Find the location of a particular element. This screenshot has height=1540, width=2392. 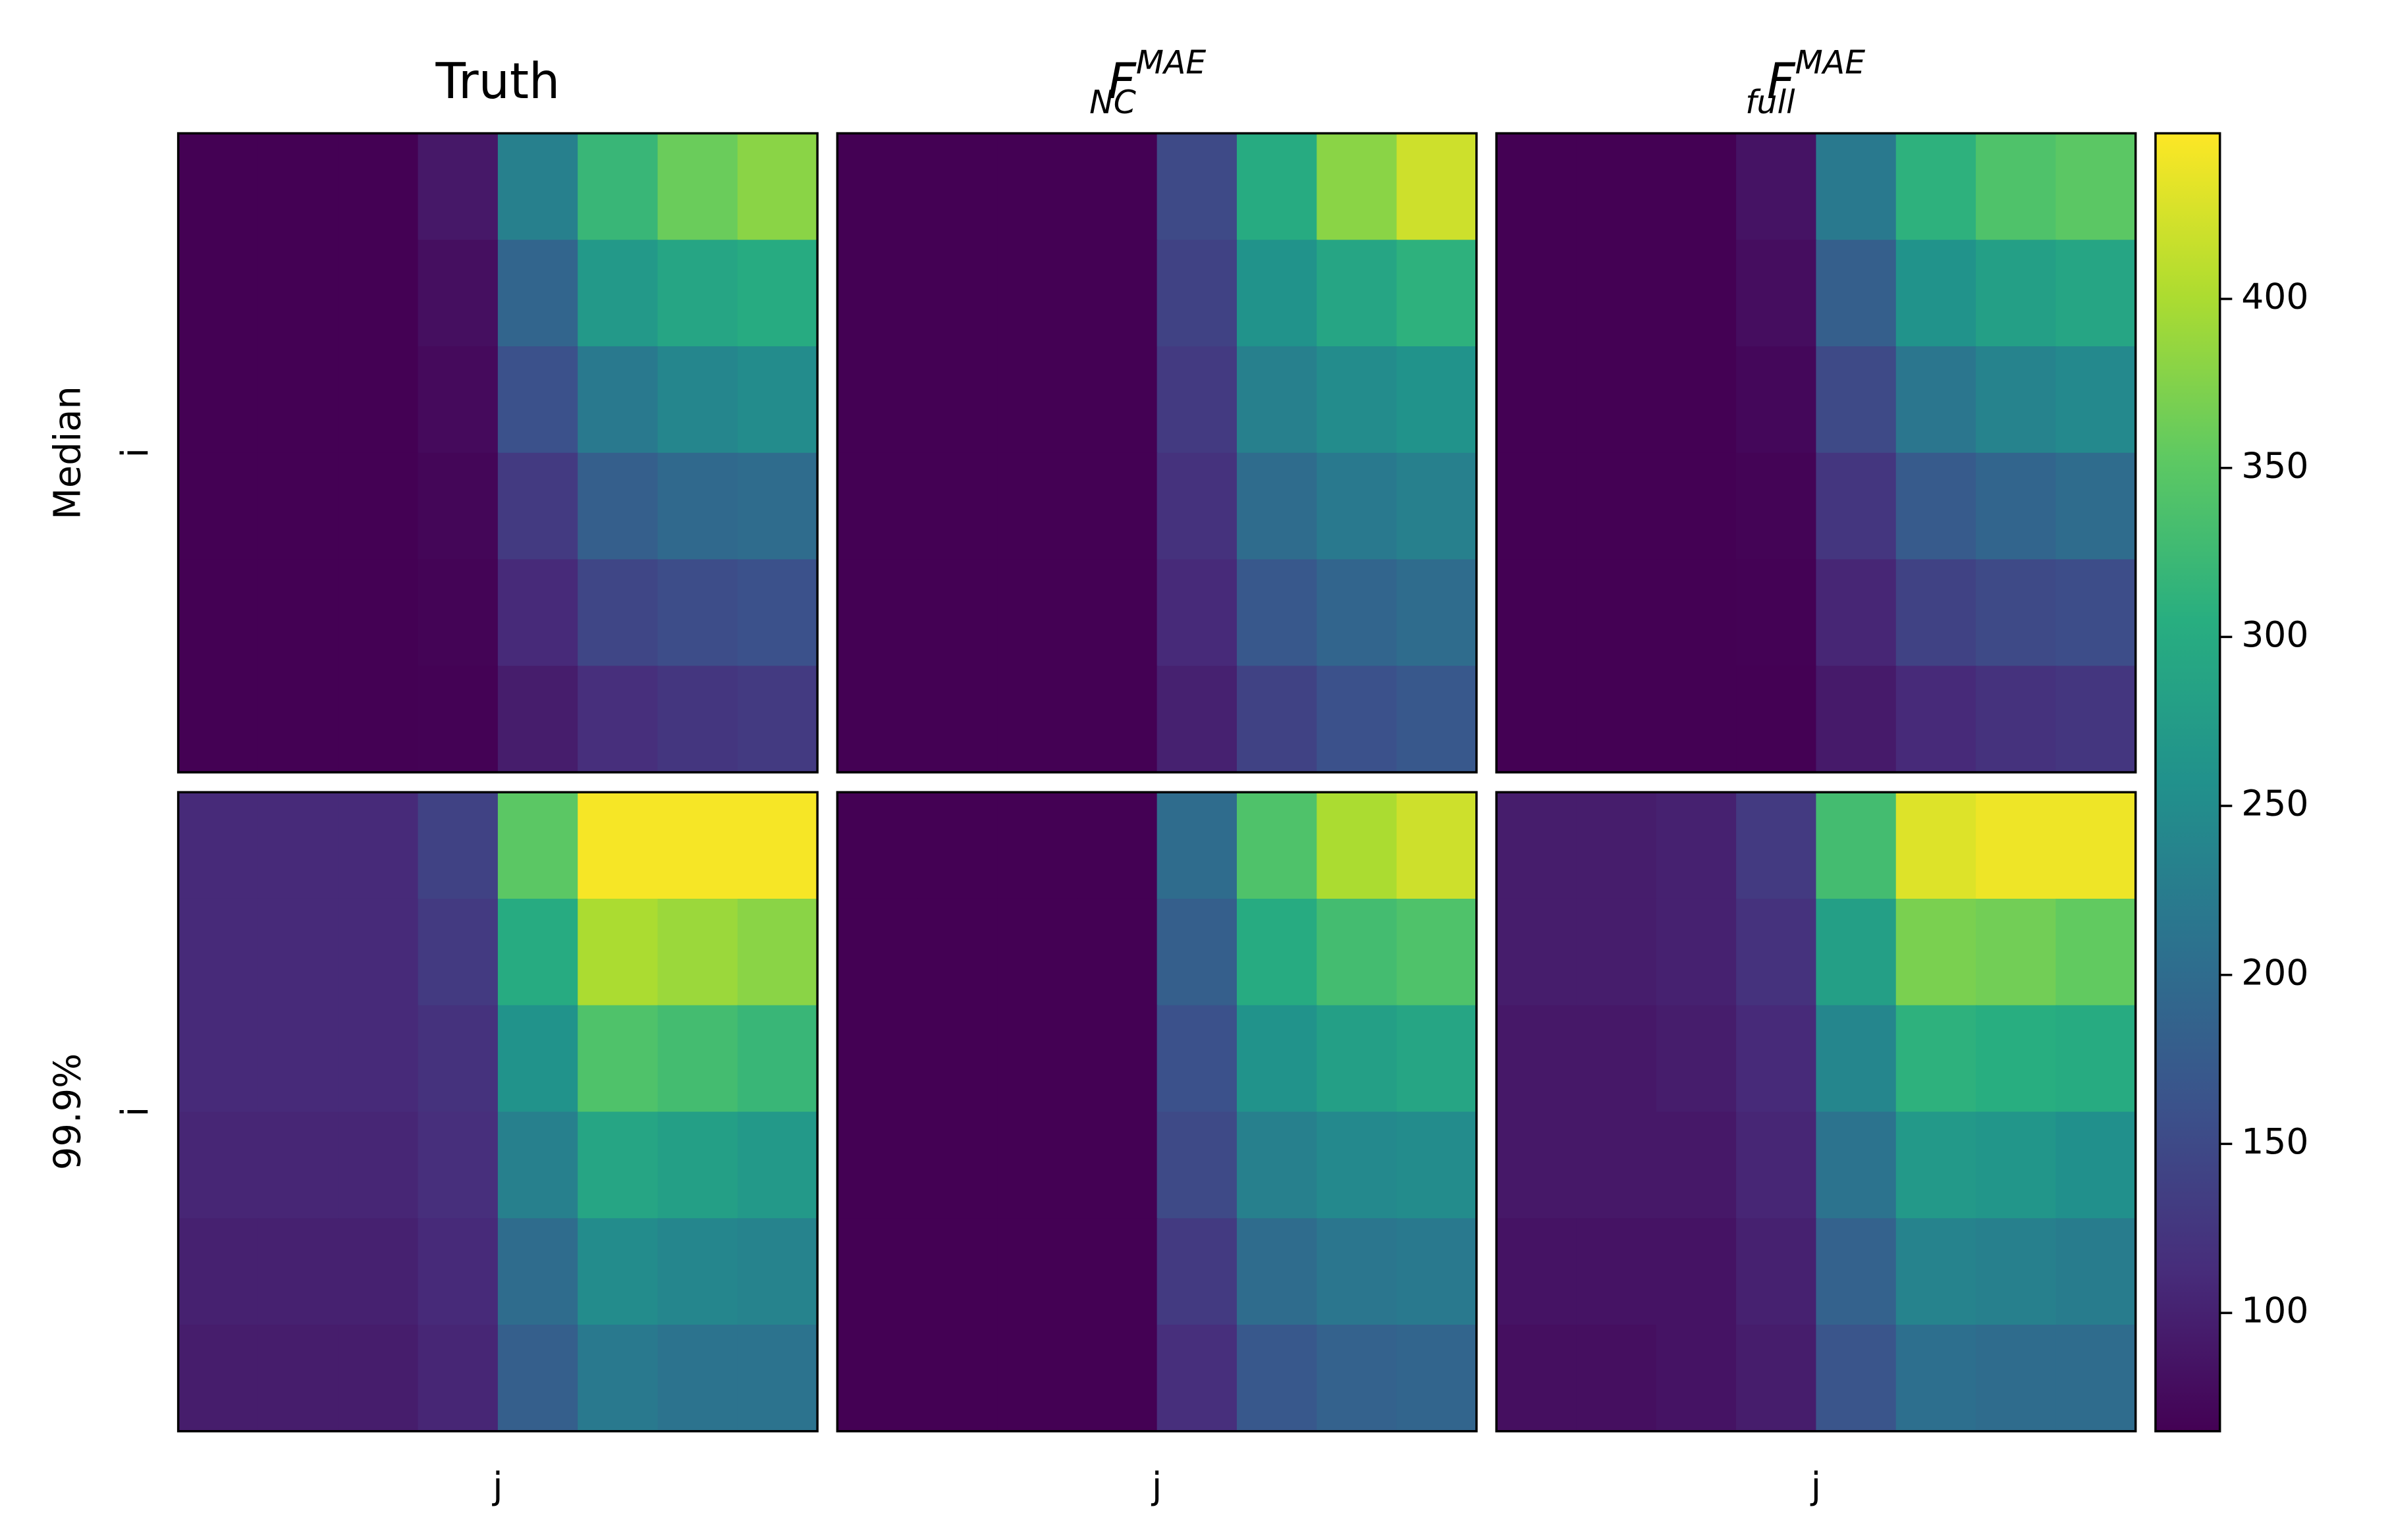

colorbar is located at coordinates (2188, 782).